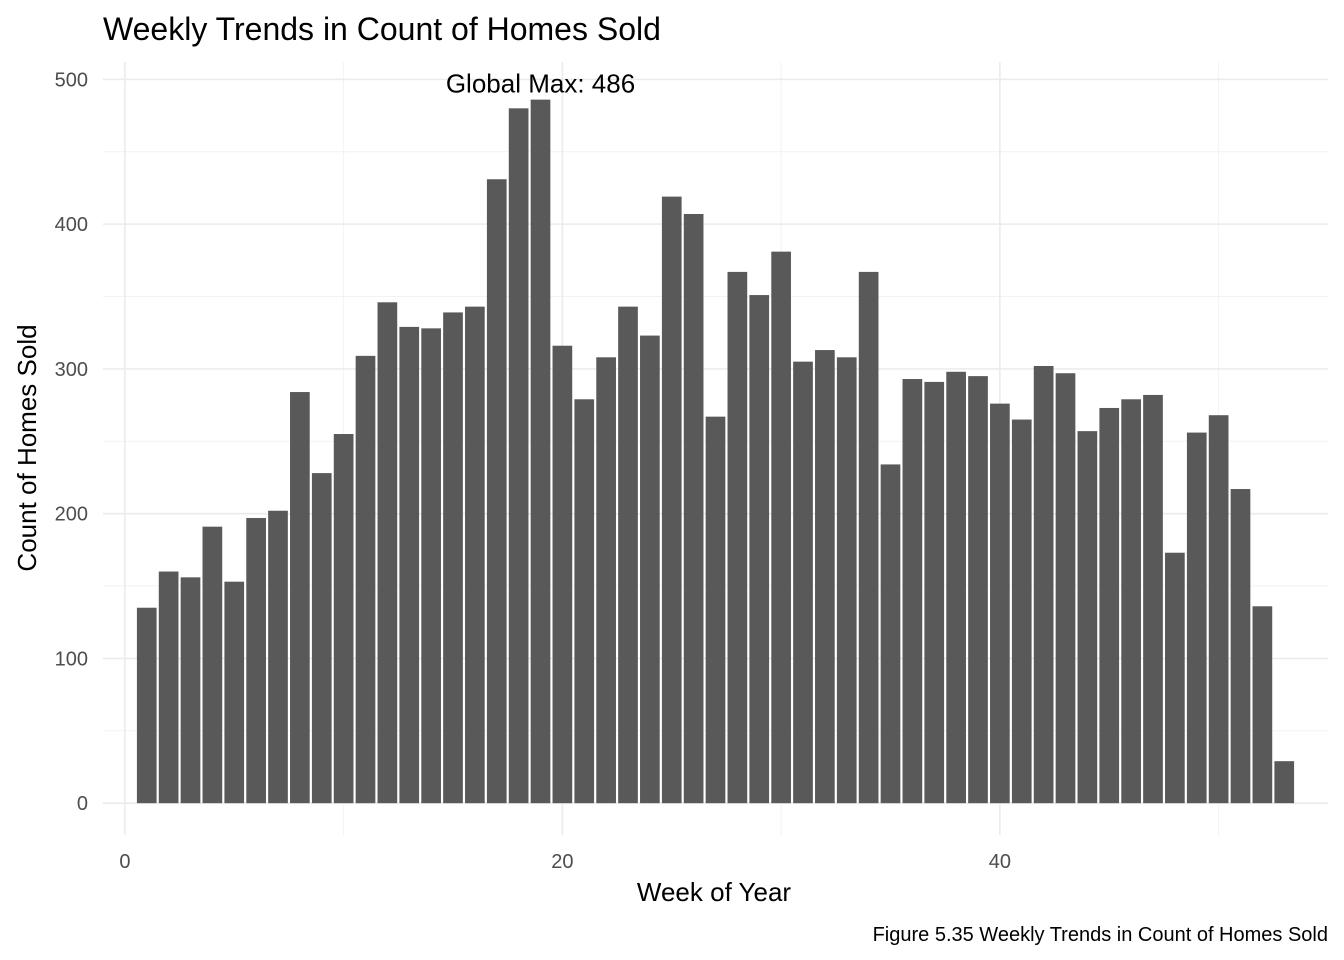 This screenshot has width=1344, height=960. What do you see at coordinates (71, 370) in the screenshot?
I see `y-tick-label: 300` at bounding box center [71, 370].